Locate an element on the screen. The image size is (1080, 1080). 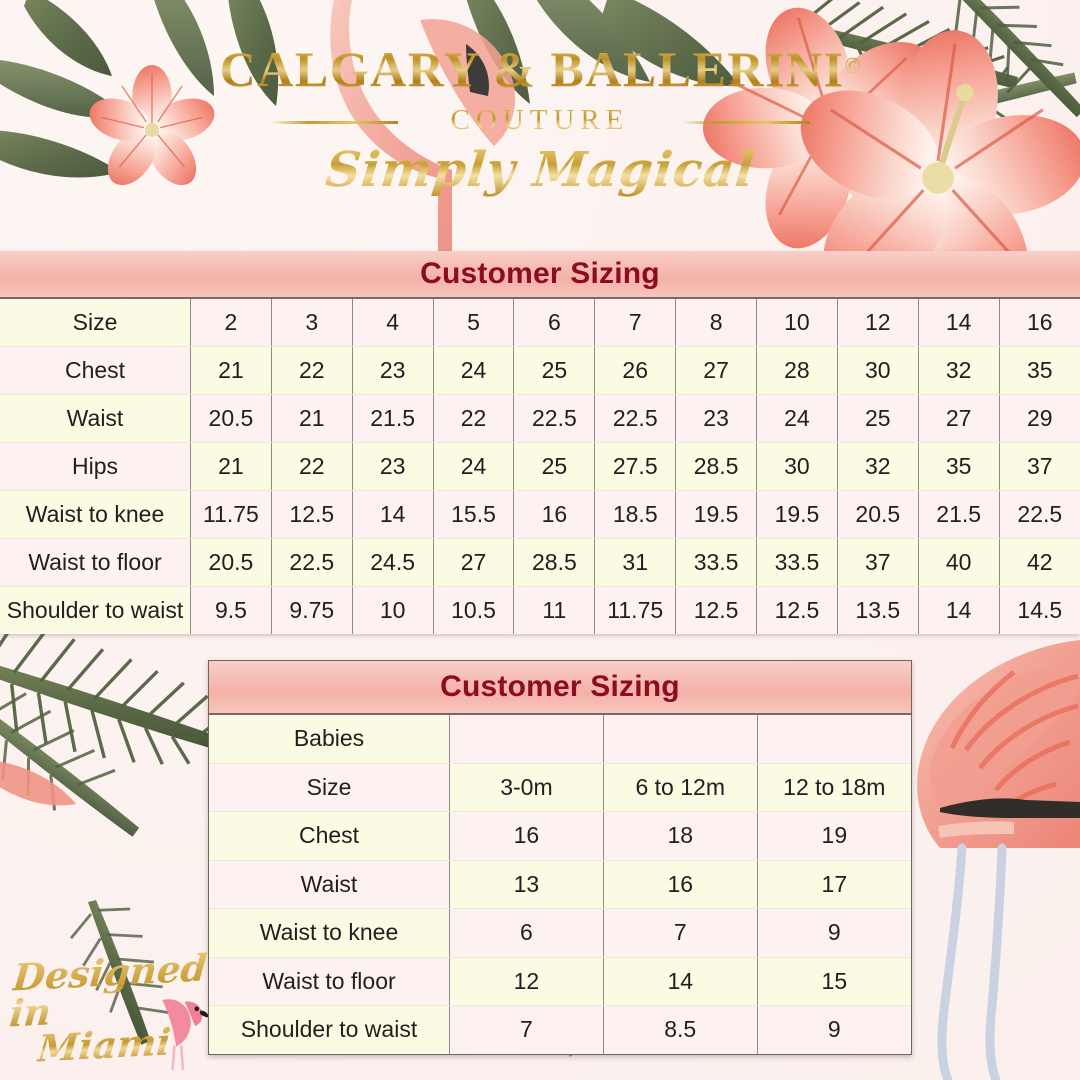
babies-table-title: Customer Sizing is located at coordinates (560, 688).